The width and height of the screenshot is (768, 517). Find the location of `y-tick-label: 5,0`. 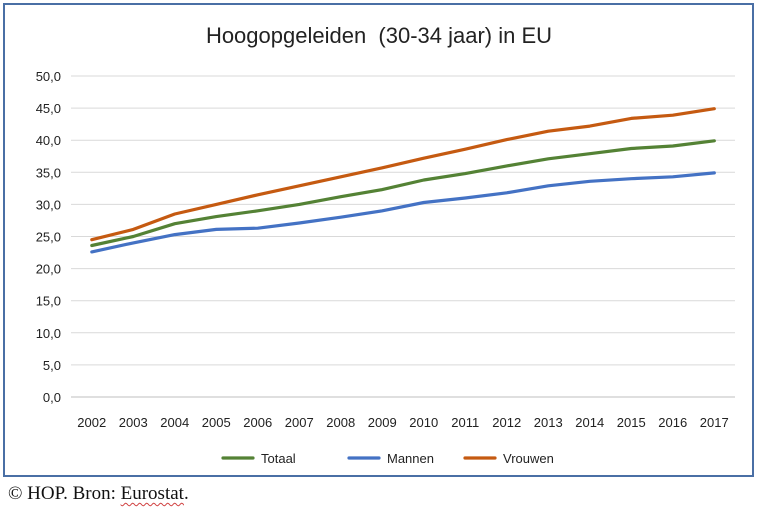

y-tick-label: 5,0 is located at coordinates (52, 365).